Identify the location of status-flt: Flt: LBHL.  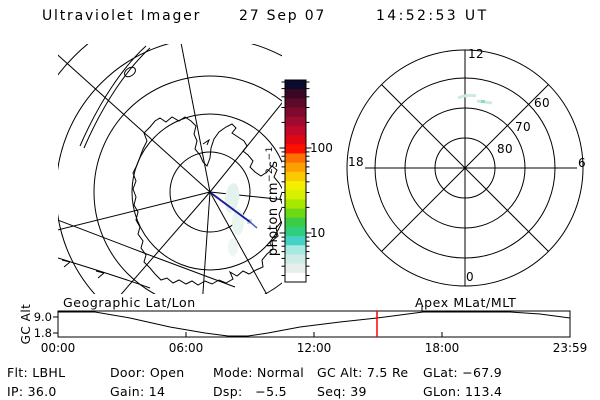
(36, 372).